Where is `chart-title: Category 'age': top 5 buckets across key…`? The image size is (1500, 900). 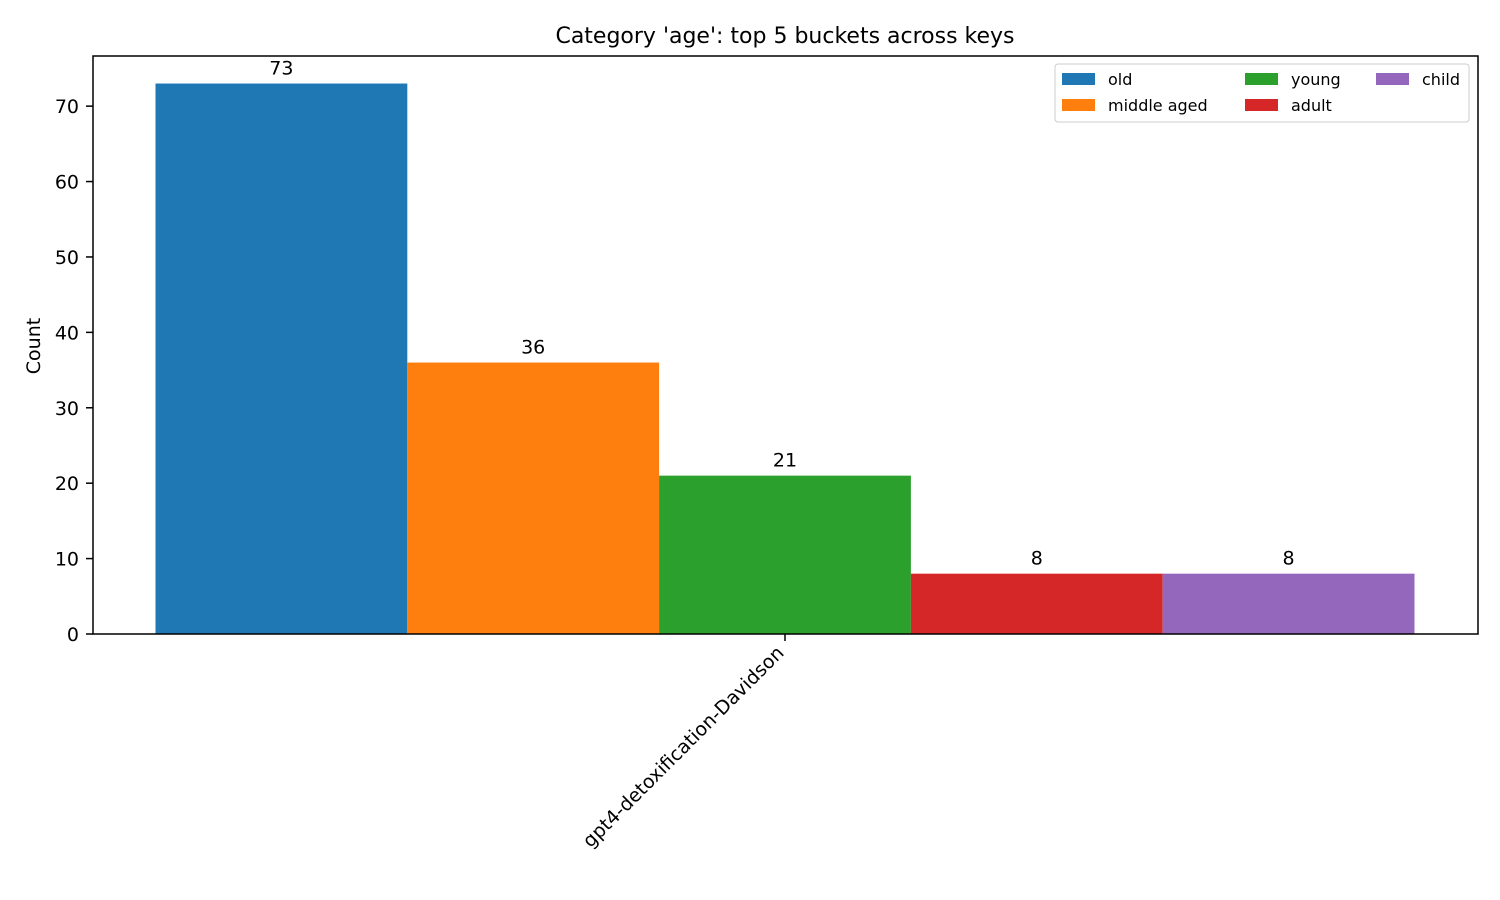
chart-title: Category 'age': top 5 buckets across key… is located at coordinates (784, 36).